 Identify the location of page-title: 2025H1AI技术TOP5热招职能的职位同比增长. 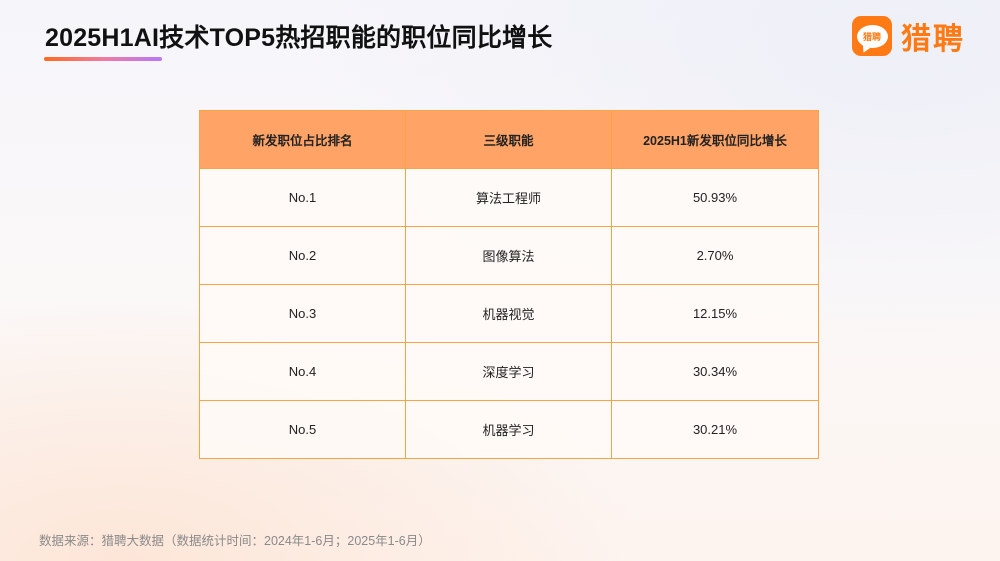
(299, 38).